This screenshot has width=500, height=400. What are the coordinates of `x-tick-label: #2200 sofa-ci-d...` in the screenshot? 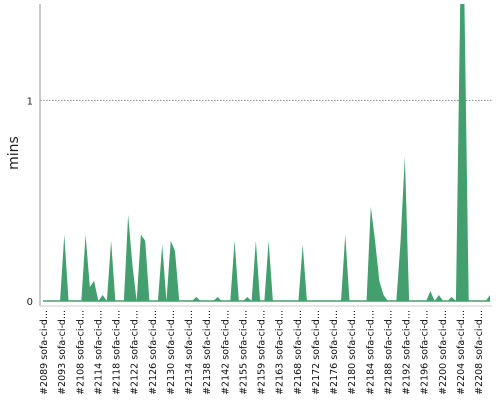 It's located at (443, 352).